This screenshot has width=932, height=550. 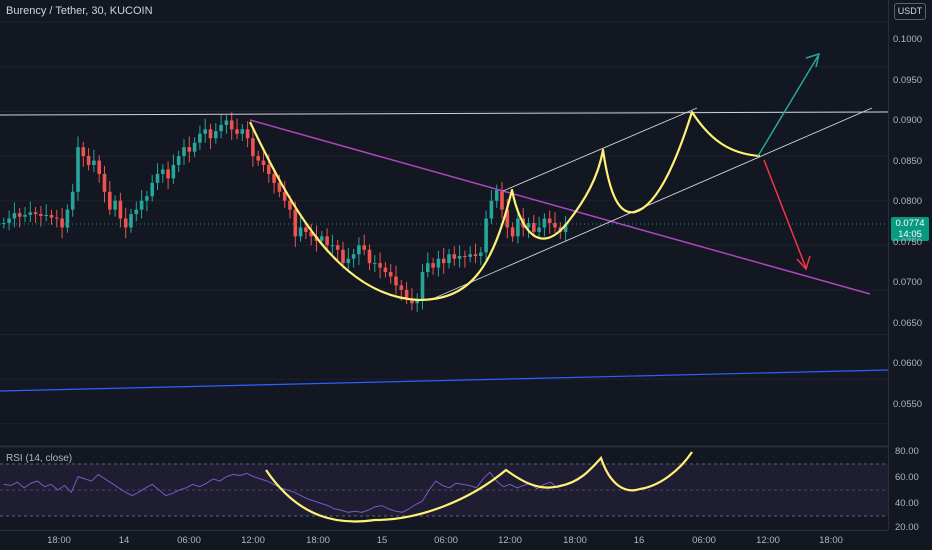 I want to click on rsi-tick: 20.00, so click(x=907, y=527).